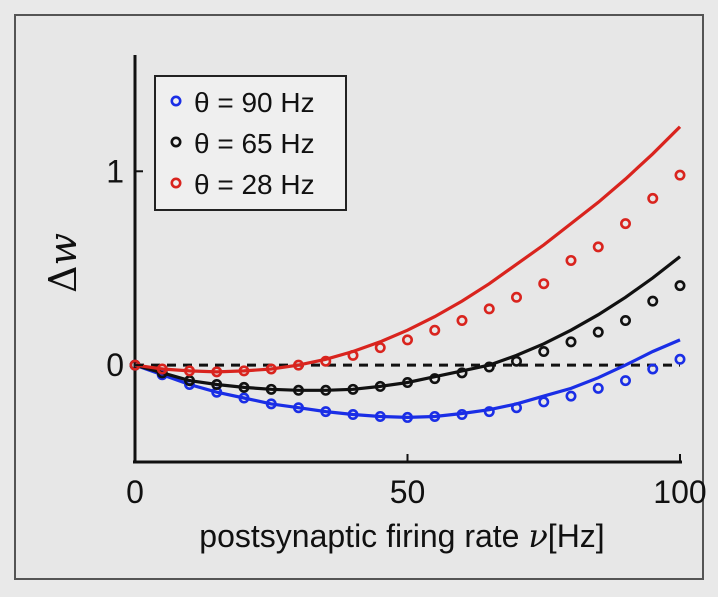 Image resolution: width=718 pixels, height=597 pixels. Describe the element at coordinates (254, 102) in the screenshot. I see `legend-label-0: θ = 90 Hz` at that location.